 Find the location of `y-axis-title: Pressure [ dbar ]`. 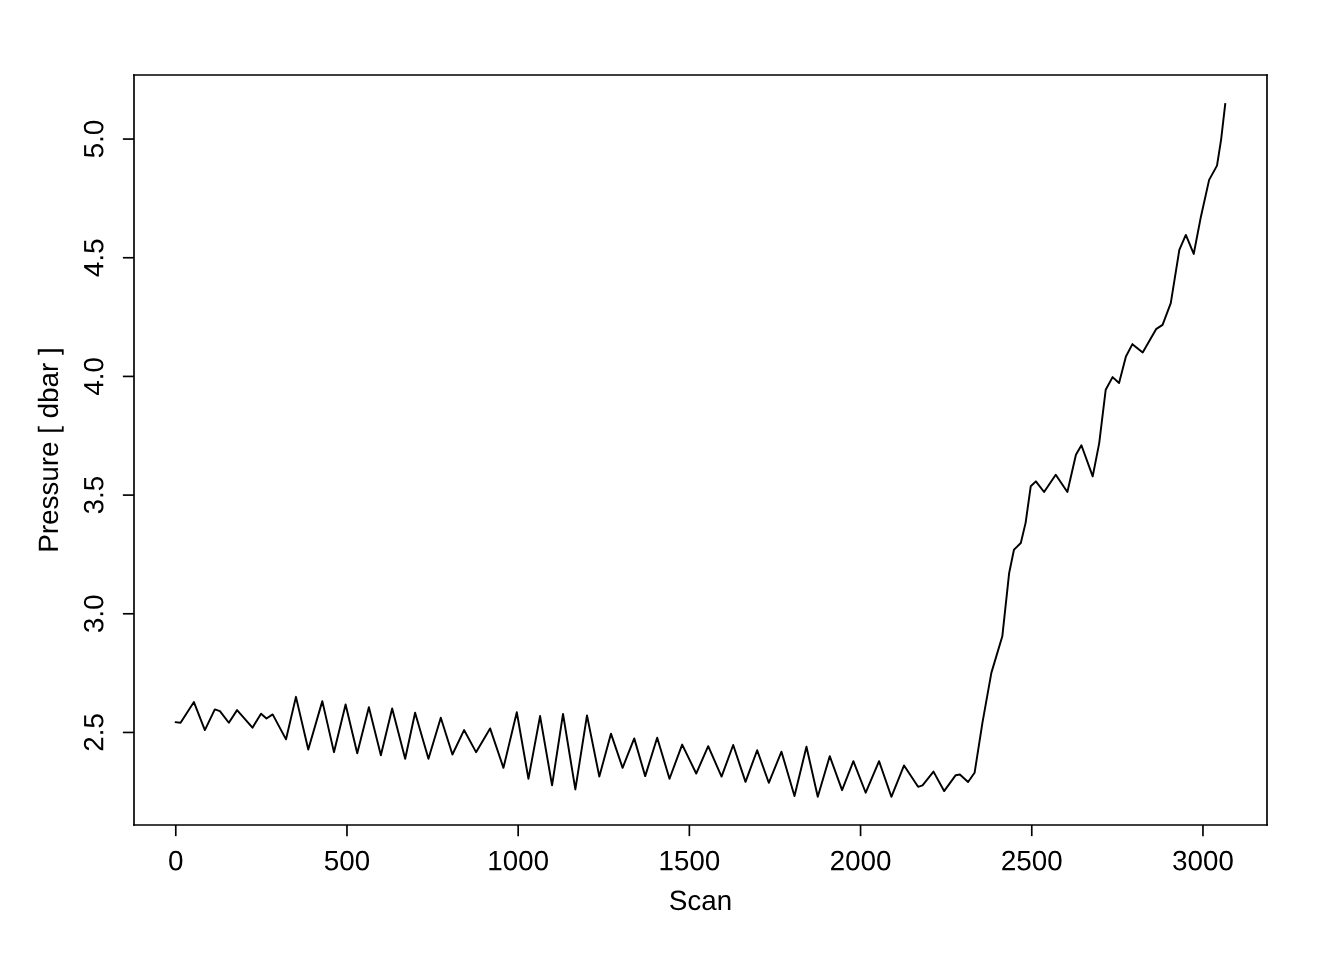

y-axis-title: Pressure [ dbar ] is located at coordinates (50, 450).